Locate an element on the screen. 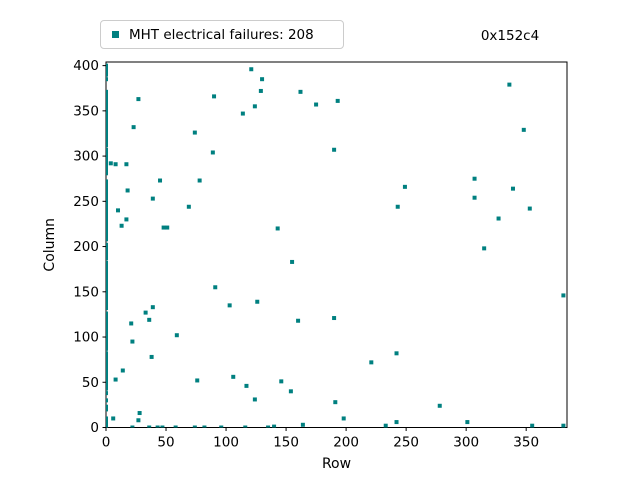 The width and height of the screenshot is (640, 480). x-tick-label: 100 is located at coordinates (226, 443).